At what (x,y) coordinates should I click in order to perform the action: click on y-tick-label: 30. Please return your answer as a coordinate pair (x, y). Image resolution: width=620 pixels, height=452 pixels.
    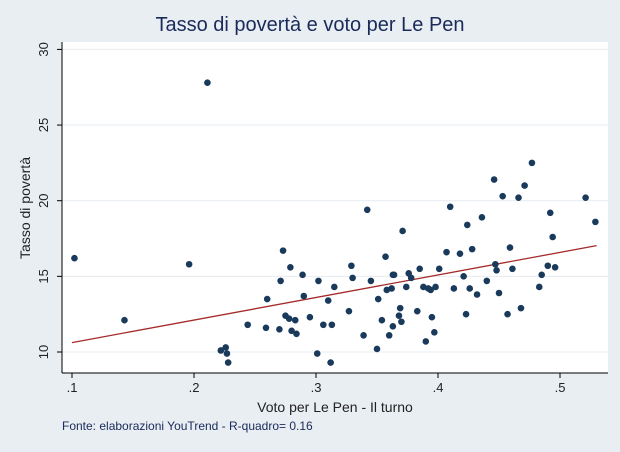
    Looking at the image, I should click on (43, 49).